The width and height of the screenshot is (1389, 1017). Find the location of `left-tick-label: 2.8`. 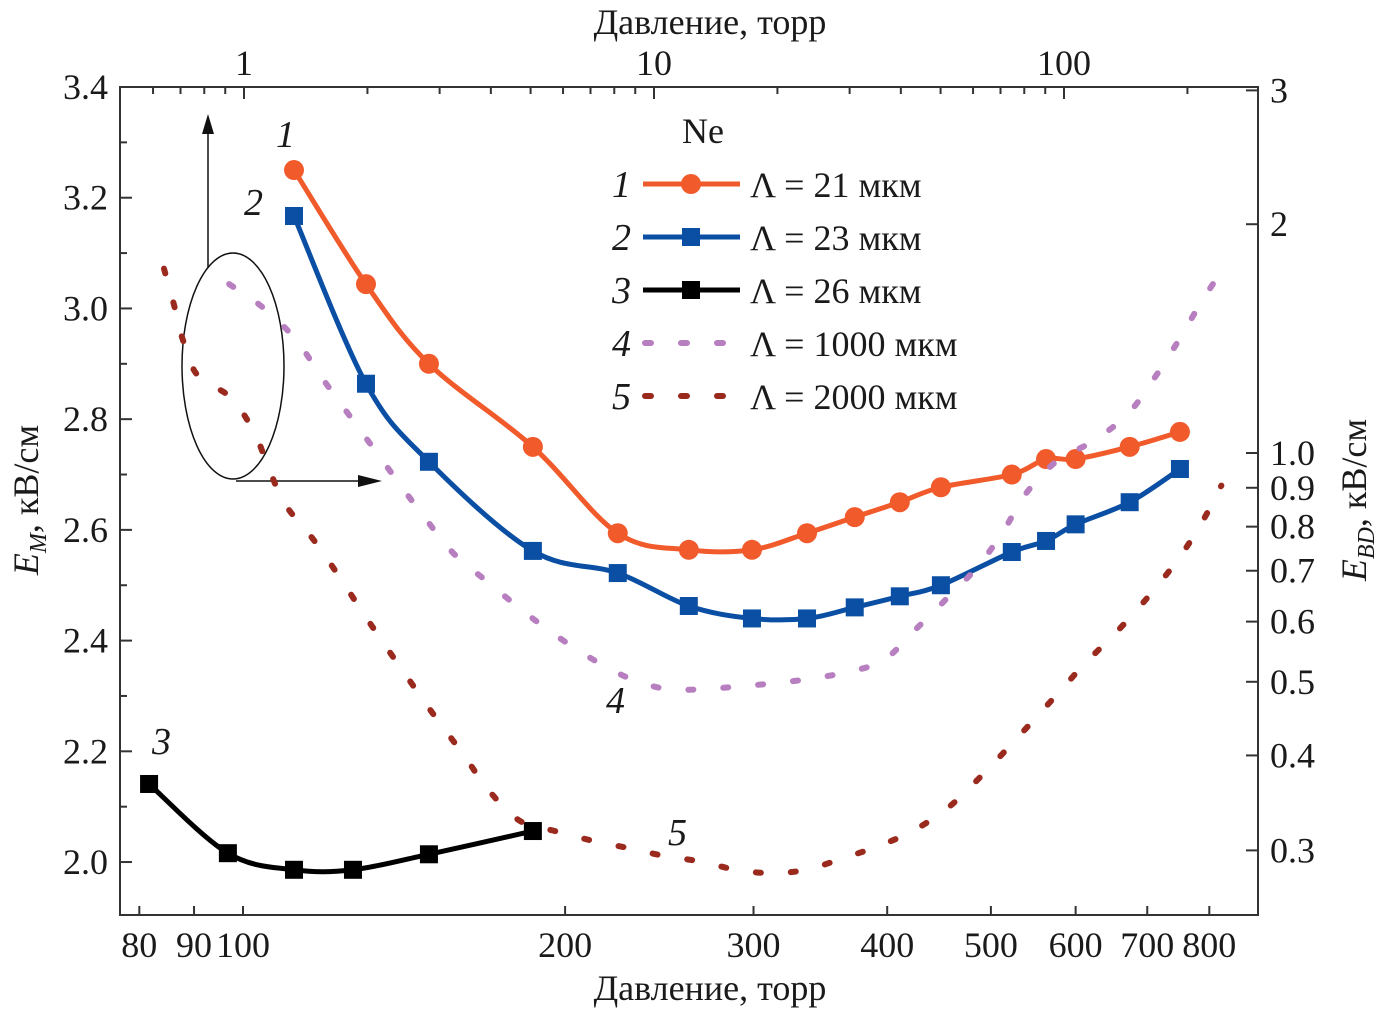

left-tick-label: 2.8 is located at coordinates (85, 419).